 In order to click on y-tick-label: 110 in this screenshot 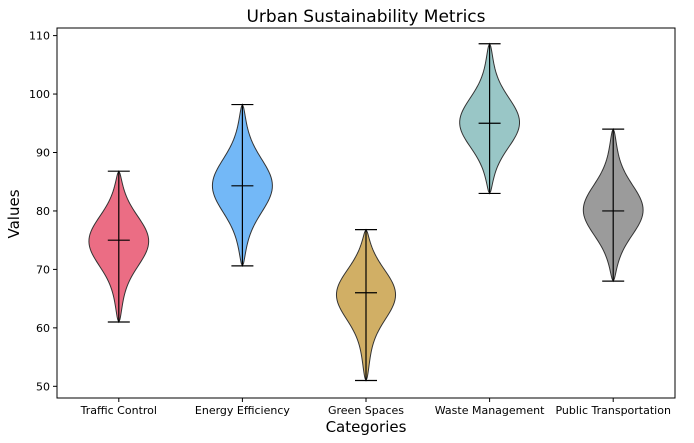, I will do `click(39, 36)`.